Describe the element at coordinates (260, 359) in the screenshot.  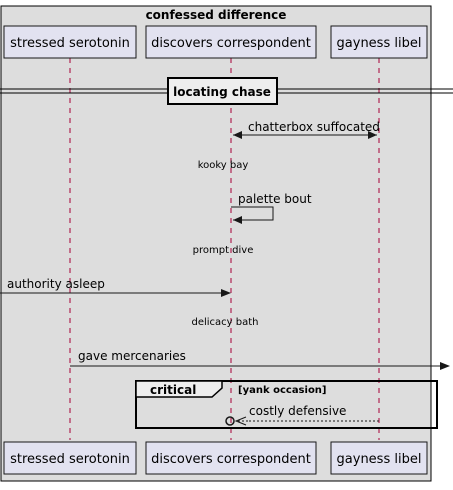
I see `message-gave-mercenaries: gave mercenaries` at that location.